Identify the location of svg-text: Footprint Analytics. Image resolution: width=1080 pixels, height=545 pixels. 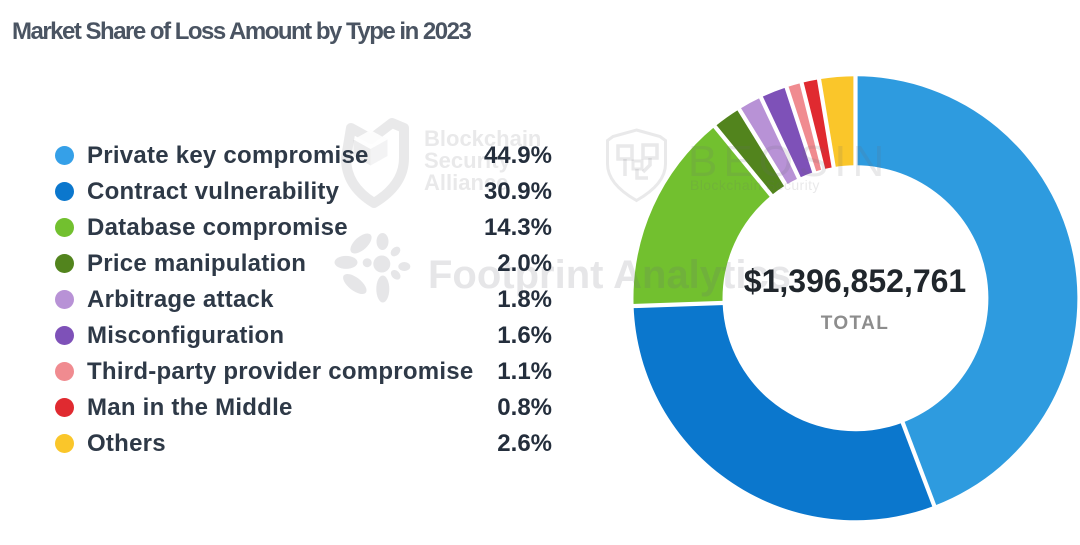
(609, 275).